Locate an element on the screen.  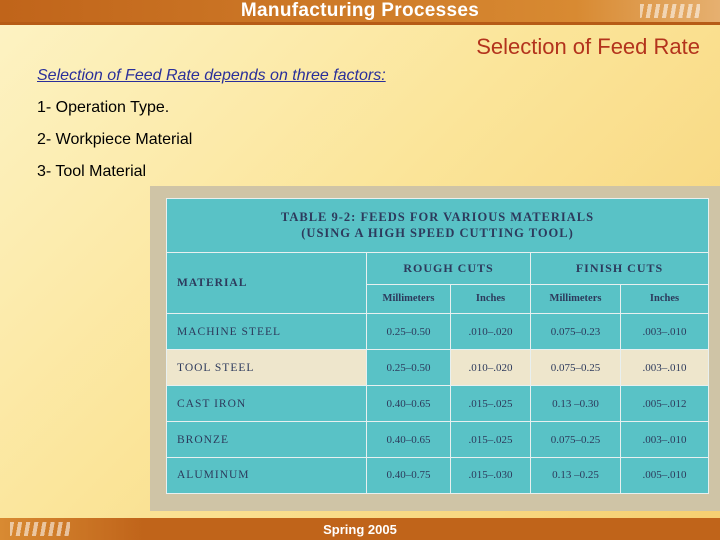
finish-mm-cell: 0.075–0.23 is located at coordinates (575, 332).